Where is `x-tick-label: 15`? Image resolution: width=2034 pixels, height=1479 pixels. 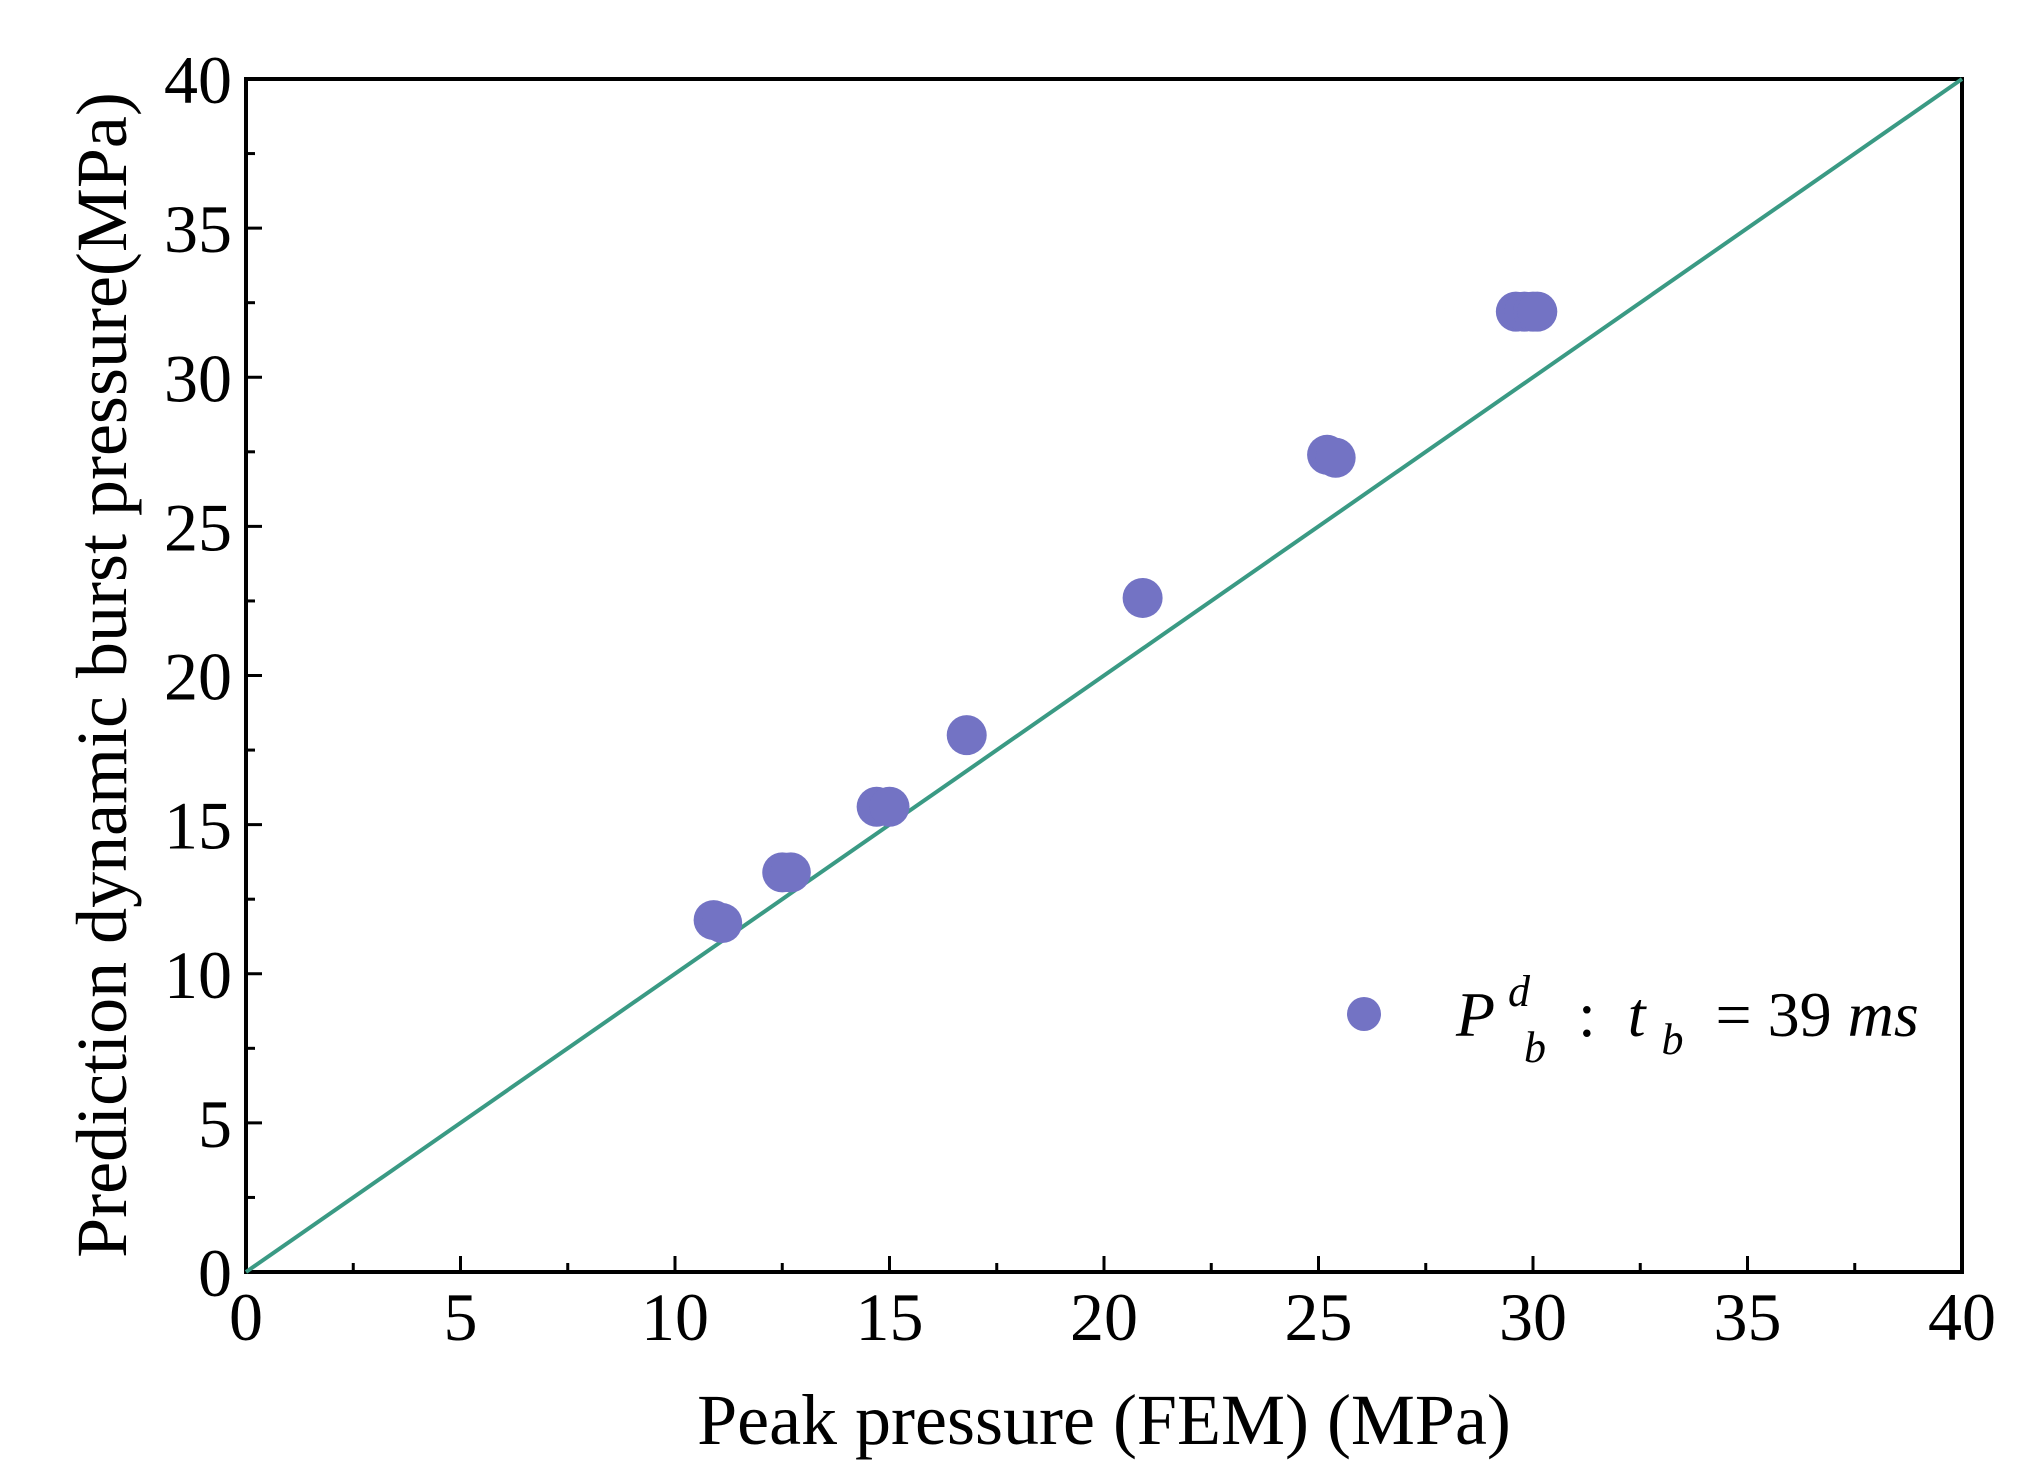
x-tick-label: 15 is located at coordinates (890, 1317).